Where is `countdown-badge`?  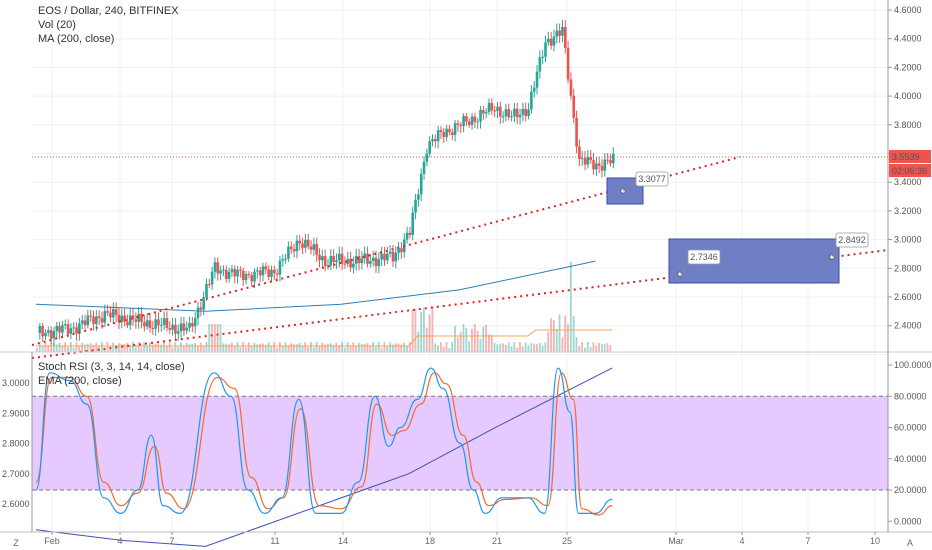
countdown-badge is located at coordinates (910, 170).